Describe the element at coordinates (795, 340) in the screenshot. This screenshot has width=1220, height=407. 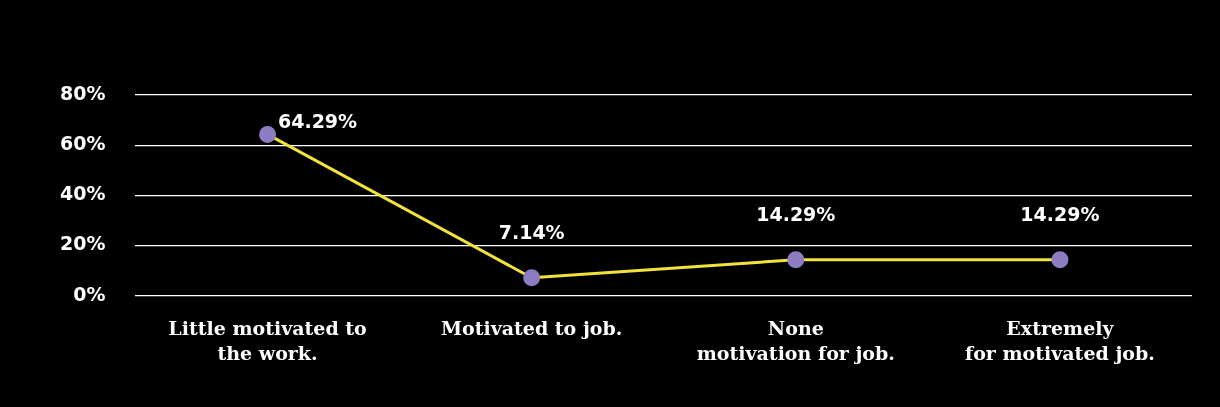
I see `x-tick-label: None motivation for job.` at that location.